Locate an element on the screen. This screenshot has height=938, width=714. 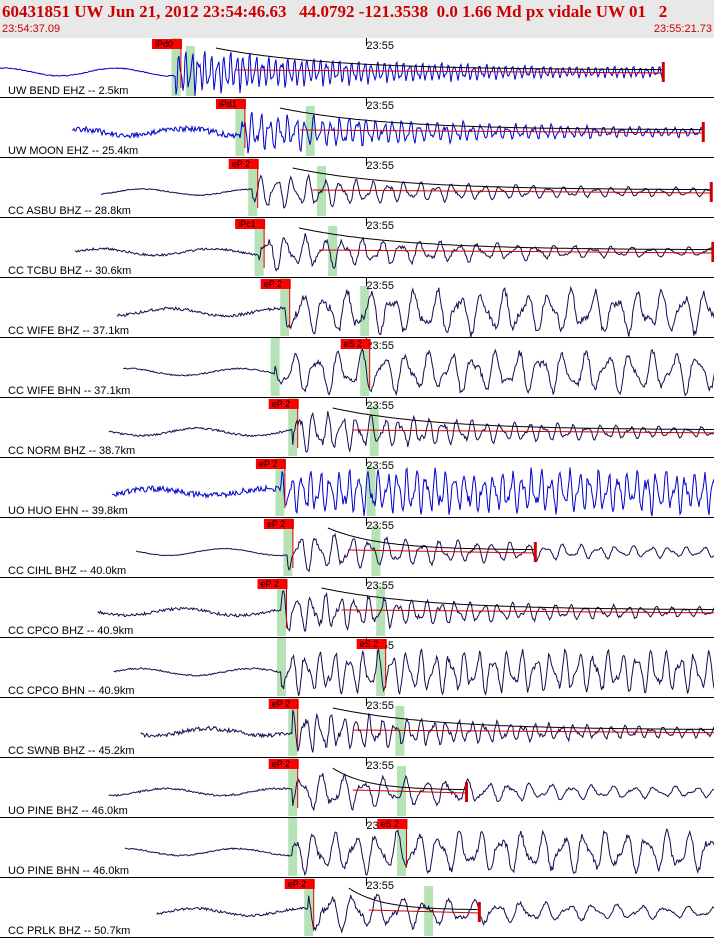
start-time-label: 23:54:37.09 is located at coordinates (31, 29).